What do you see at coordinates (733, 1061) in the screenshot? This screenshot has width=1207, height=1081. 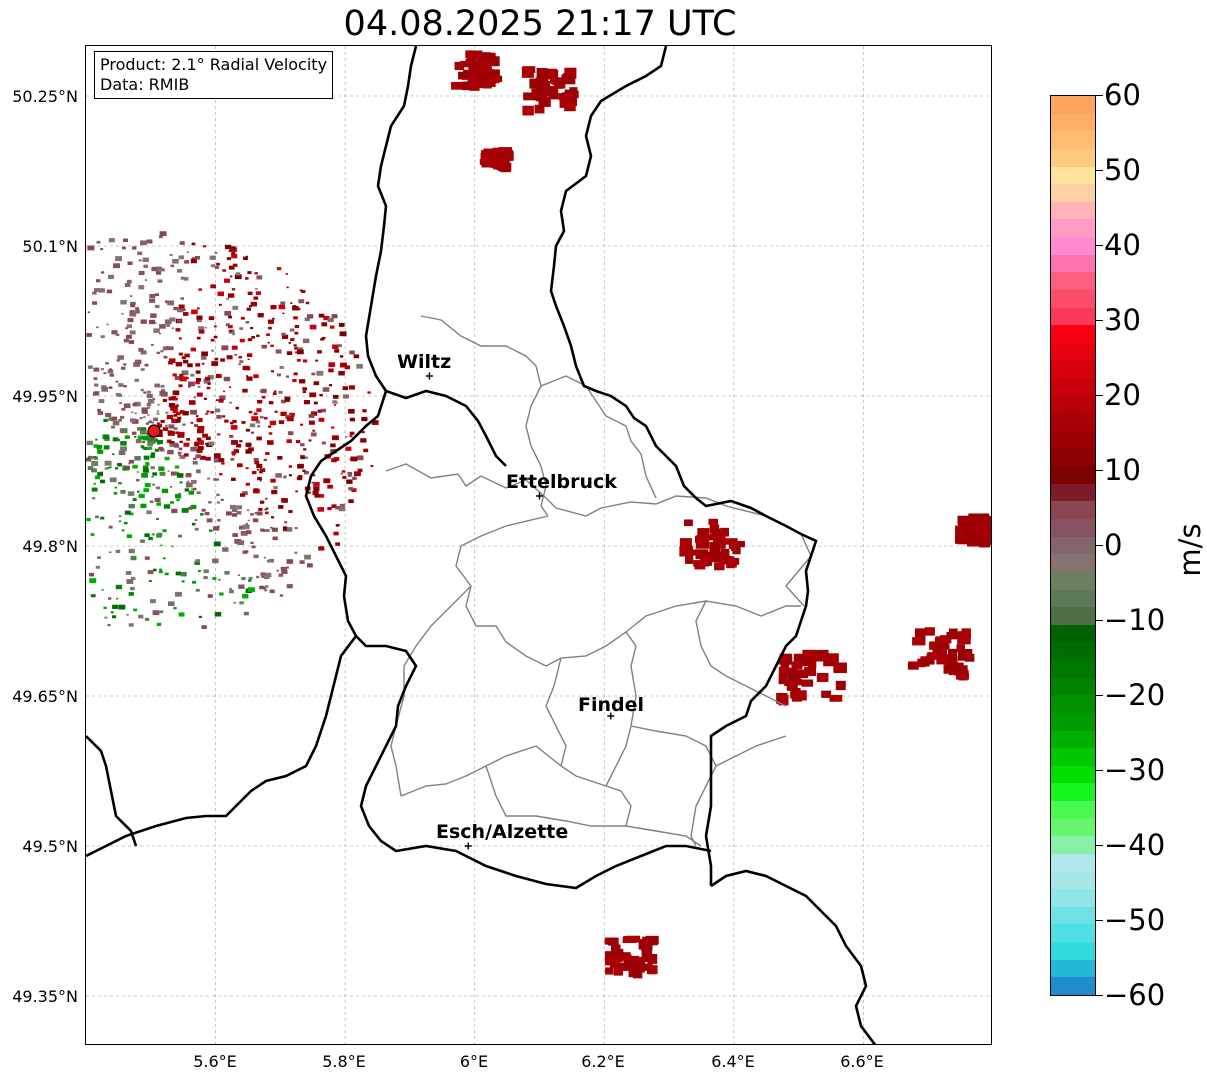 I see `x-tick-label: 6.4°E` at bounding box center [733, 1061].